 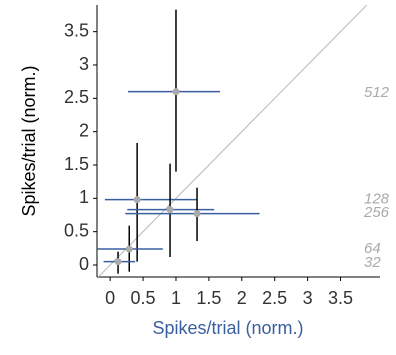 I want to click on y-tick-label: 3.5, so click(x=76, y=30).